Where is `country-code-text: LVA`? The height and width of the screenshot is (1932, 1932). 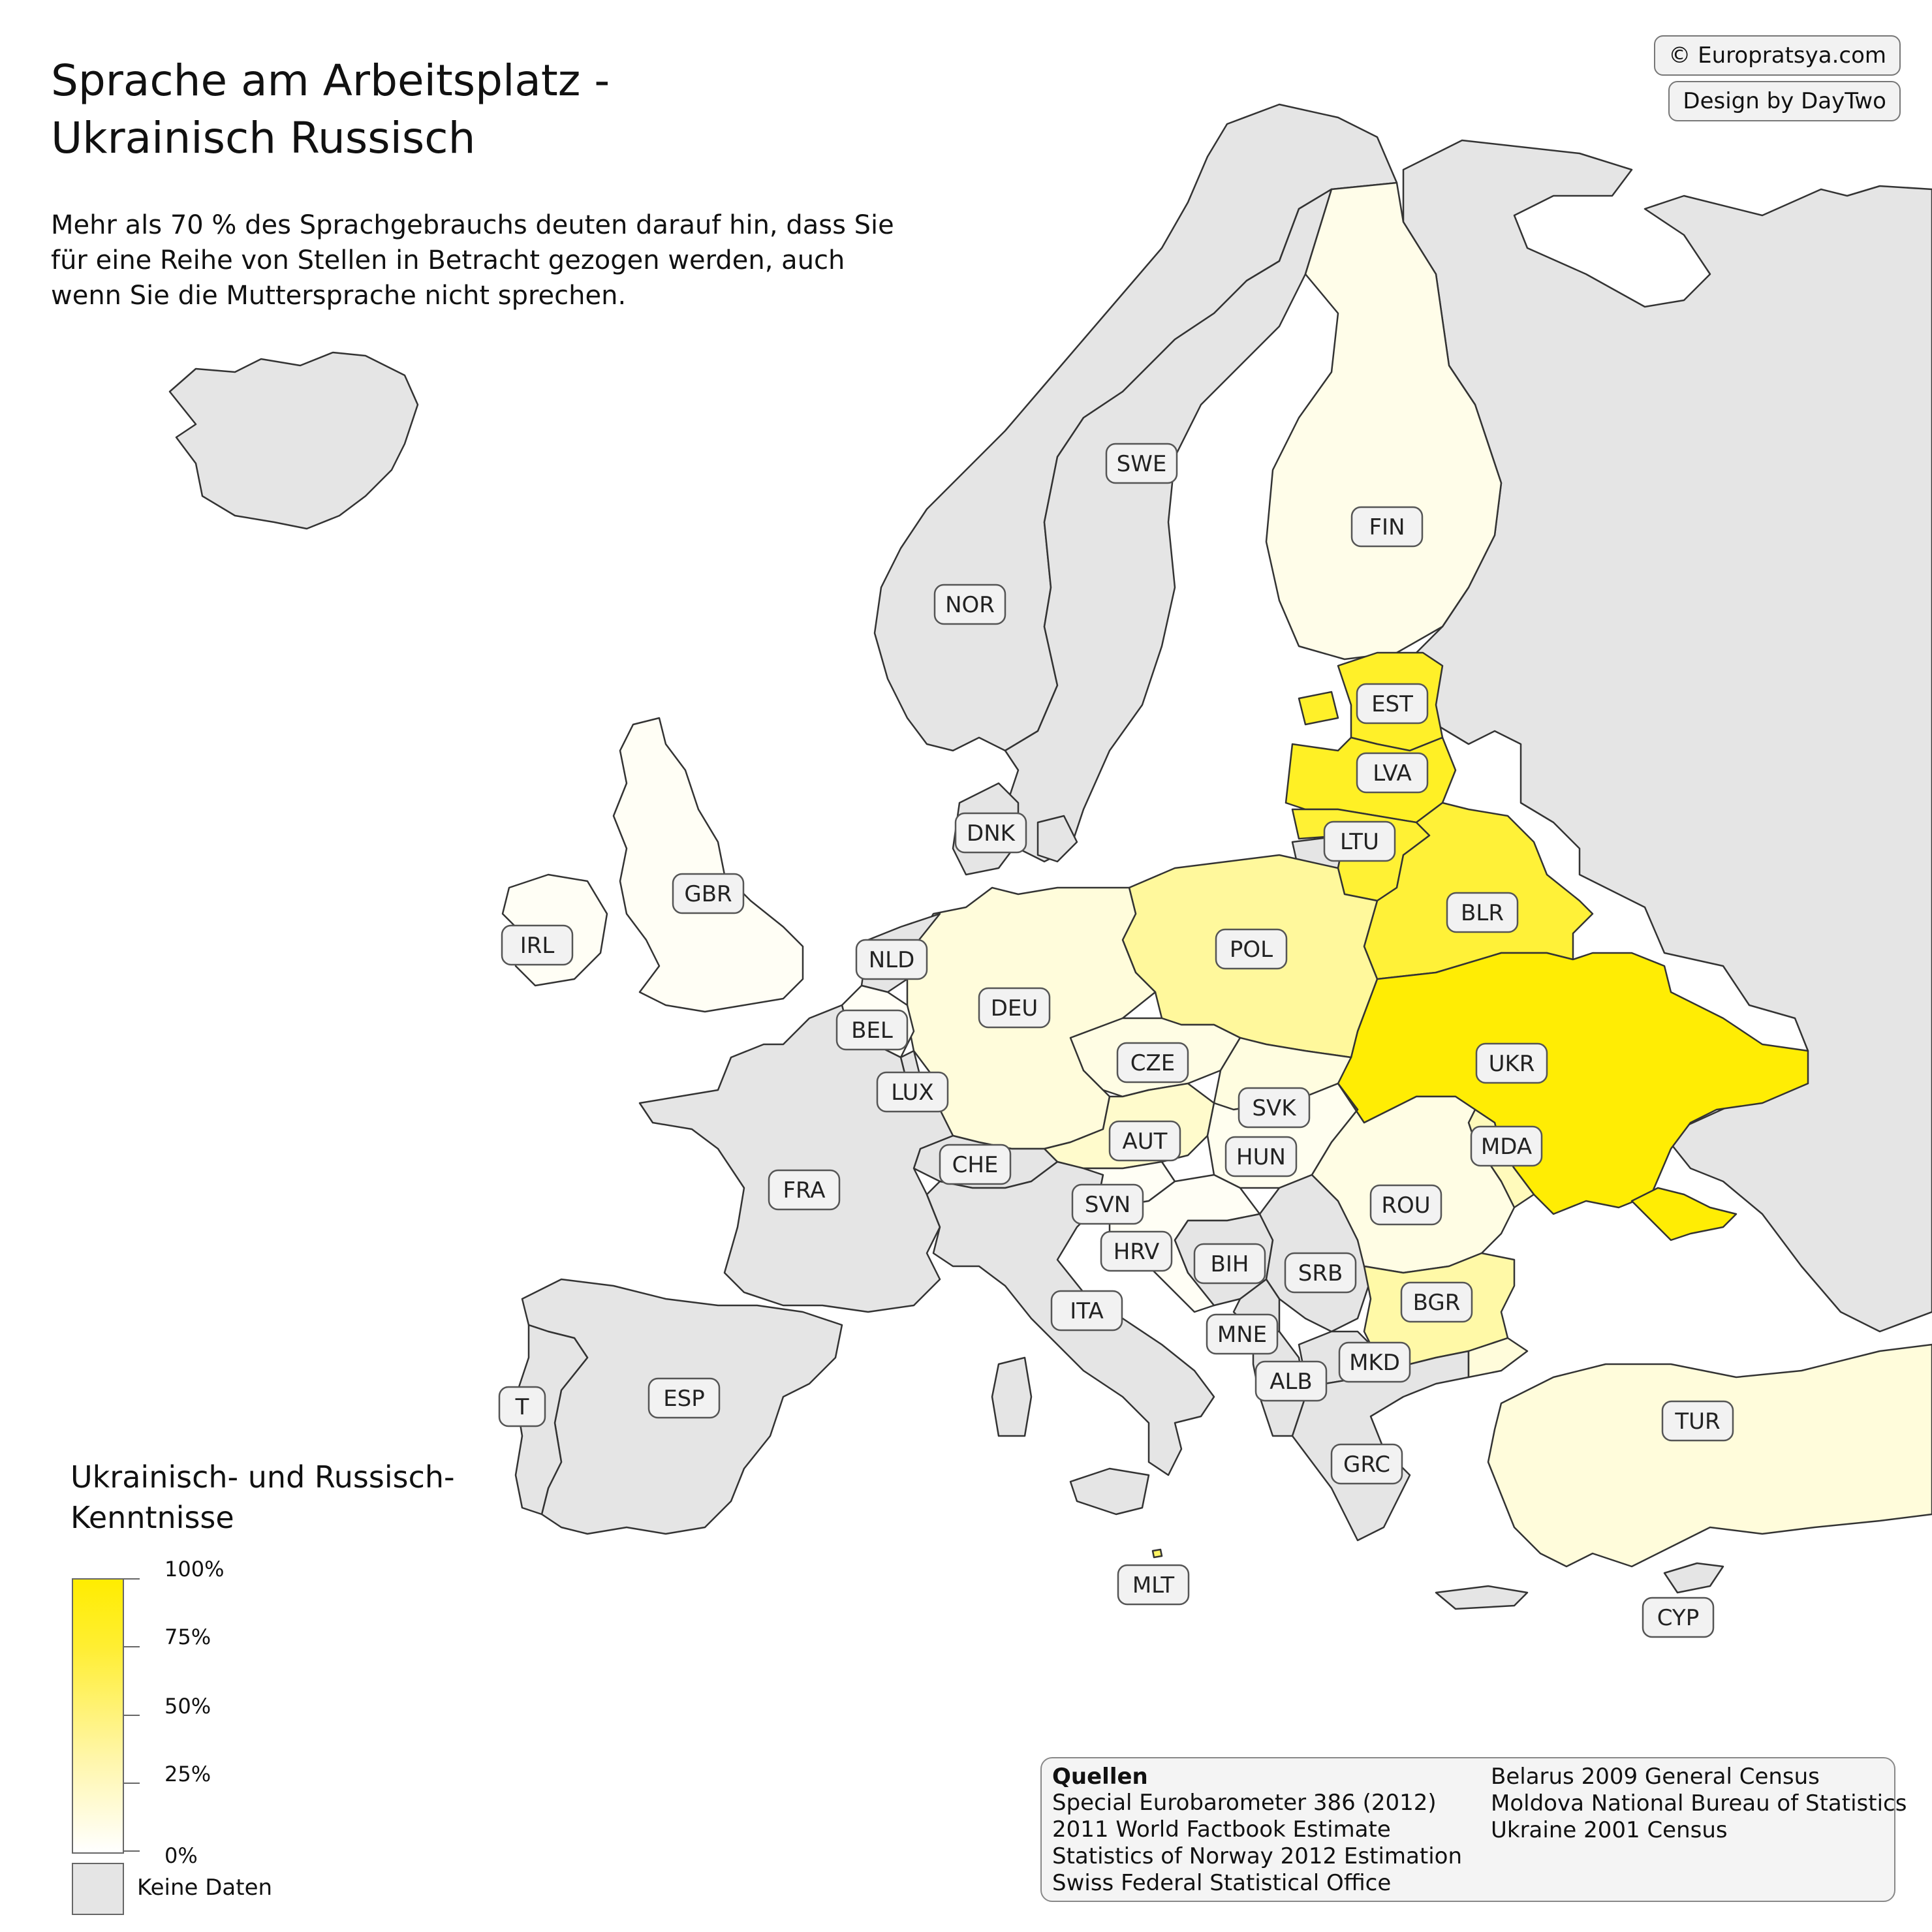 country-code-text: LVA is located at coordinates (1393, 773).